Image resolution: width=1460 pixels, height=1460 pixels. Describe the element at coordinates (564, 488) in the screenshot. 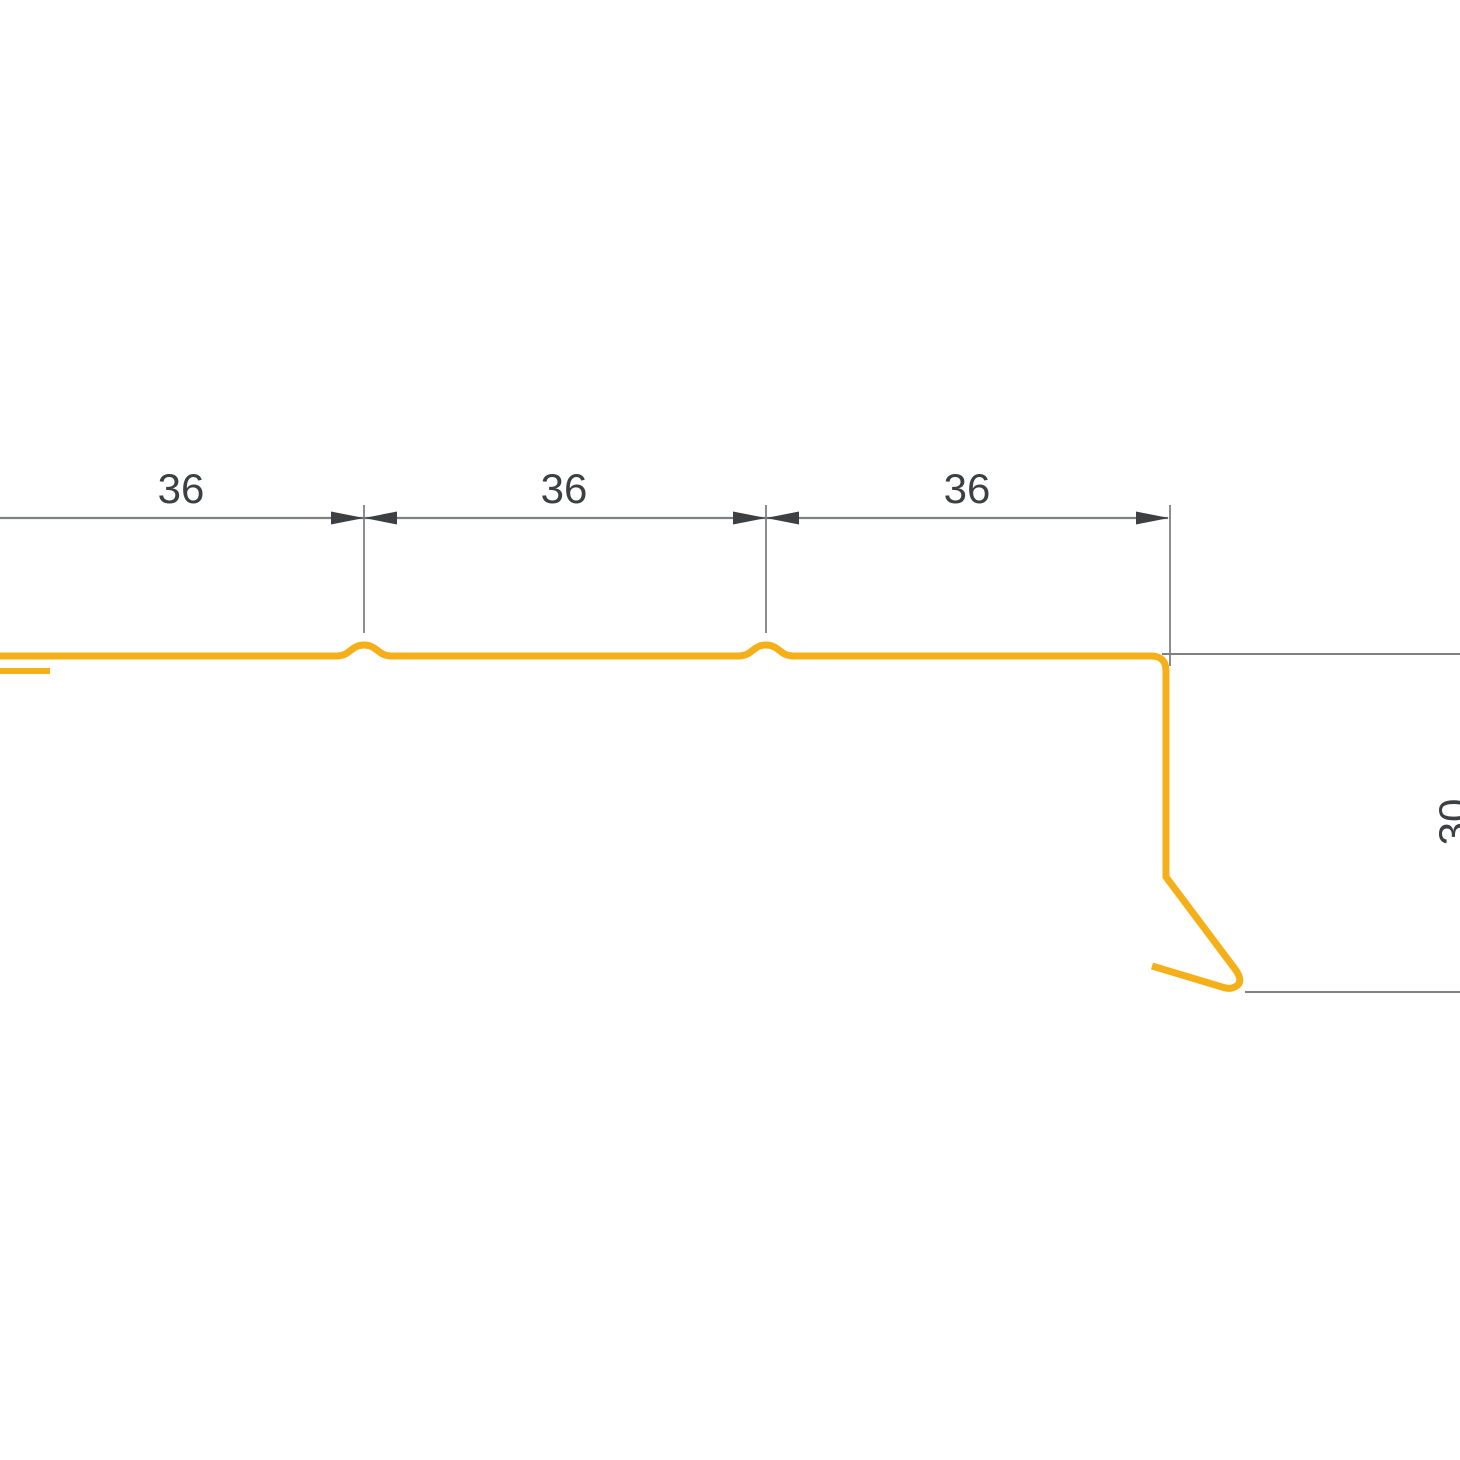

I see `dimension-label-36-2: 36` at that location.